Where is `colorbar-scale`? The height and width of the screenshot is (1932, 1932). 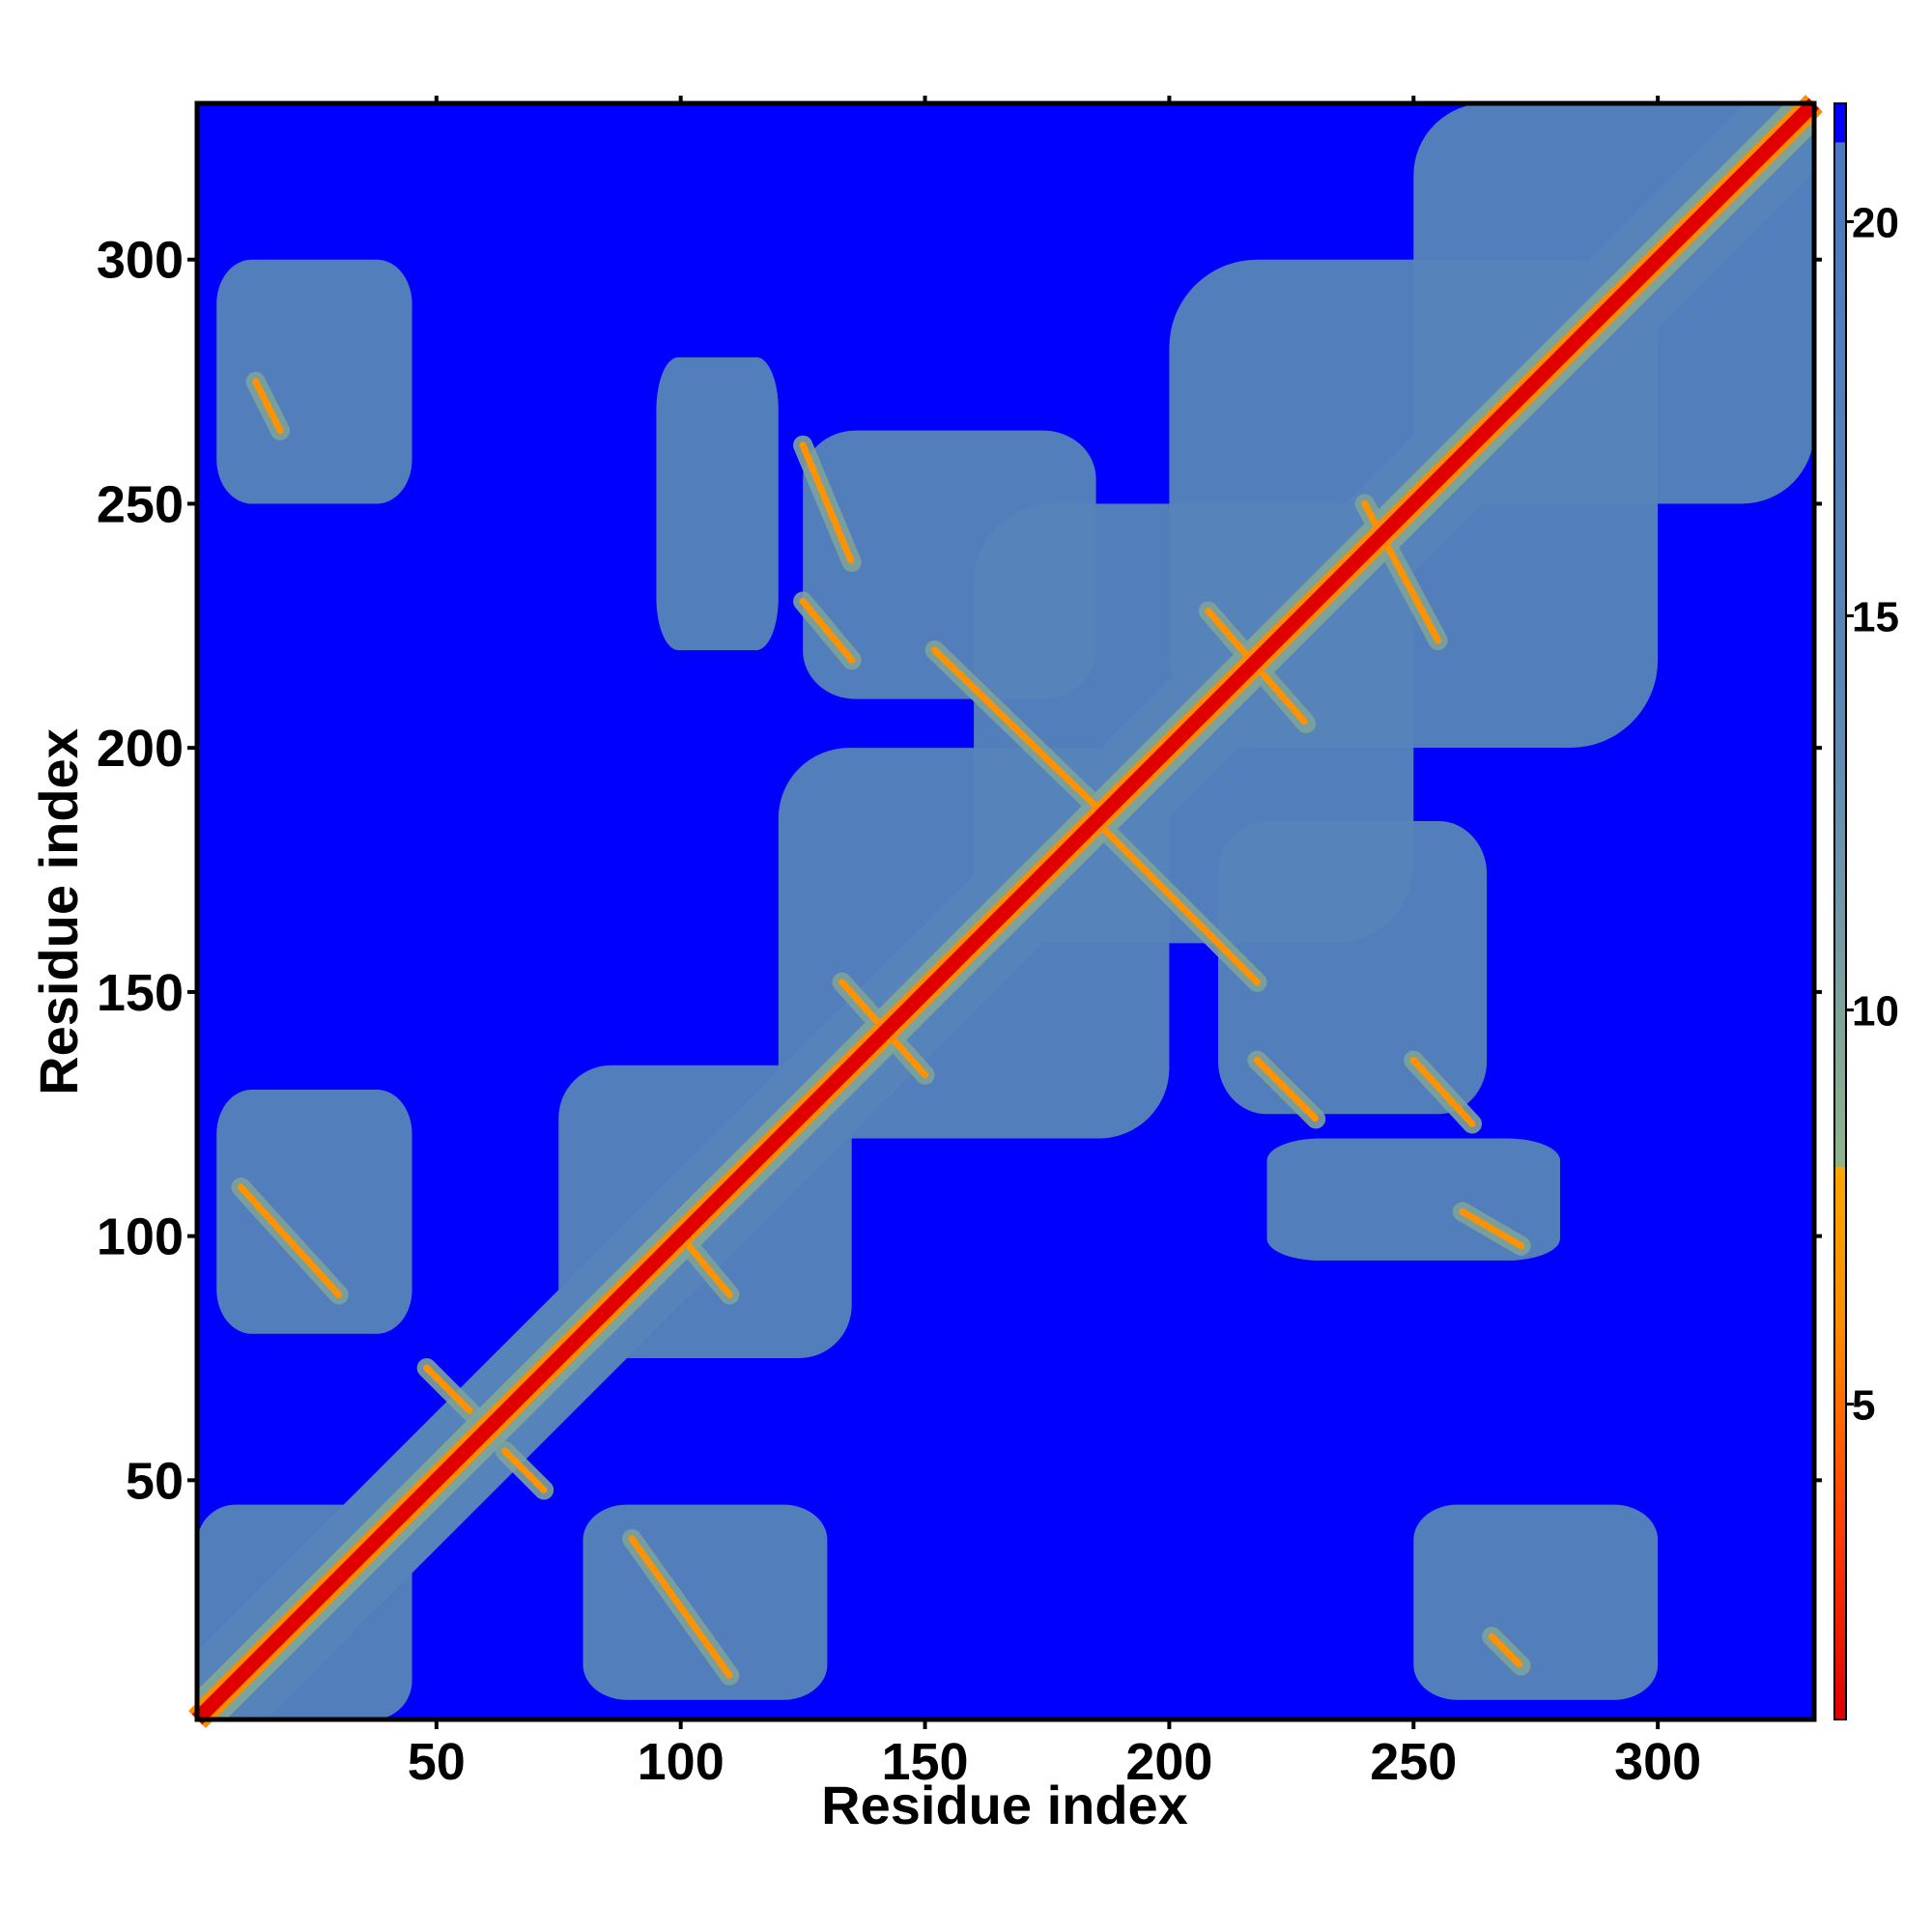
colorbar-scale is located at coordinates (1840, 911).